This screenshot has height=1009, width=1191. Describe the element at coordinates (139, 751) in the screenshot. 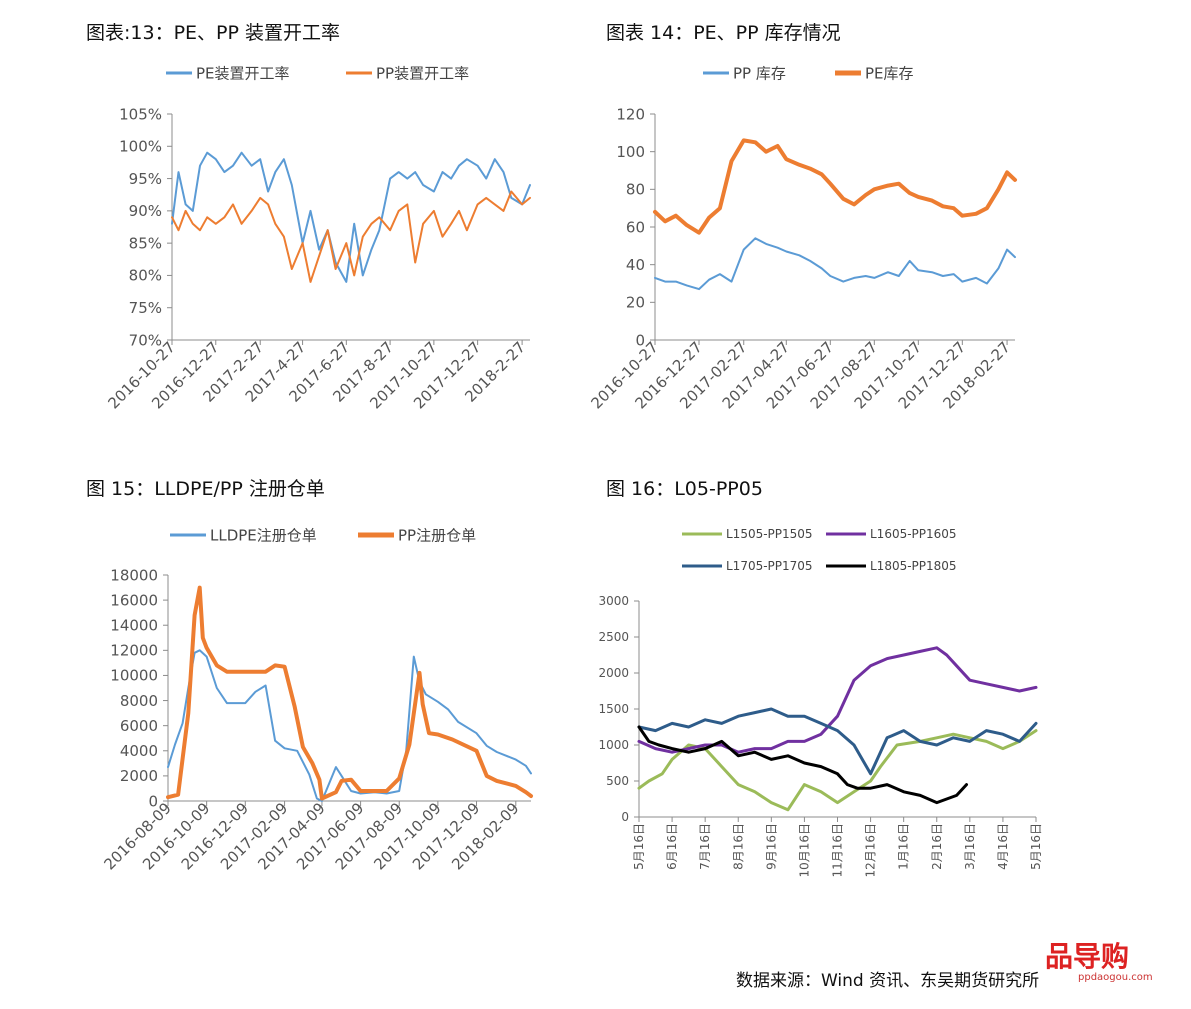

I see `y-tick-label: 4000` at that location.